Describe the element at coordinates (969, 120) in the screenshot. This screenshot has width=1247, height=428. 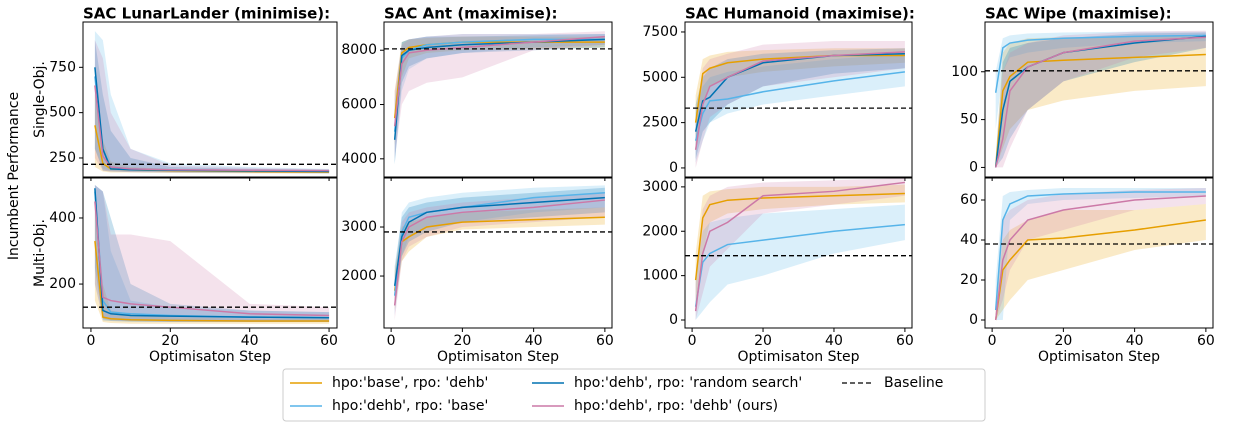
I see `y-tick-label: 50` at that location.